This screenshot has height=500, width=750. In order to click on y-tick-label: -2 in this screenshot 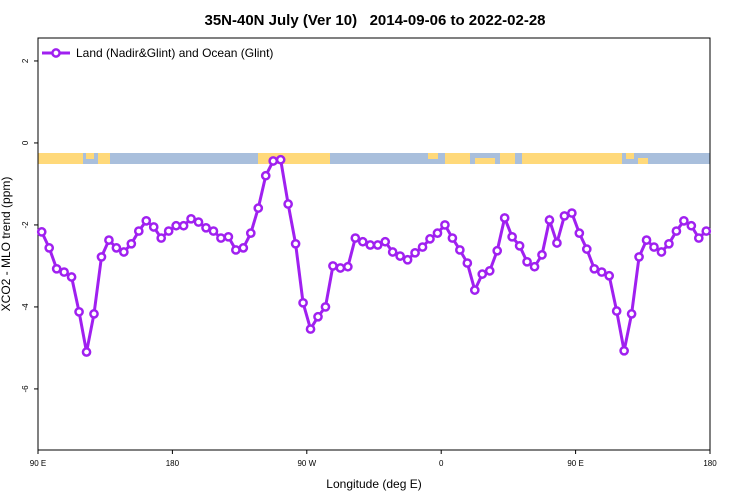, I will do `click(25, 225)`.